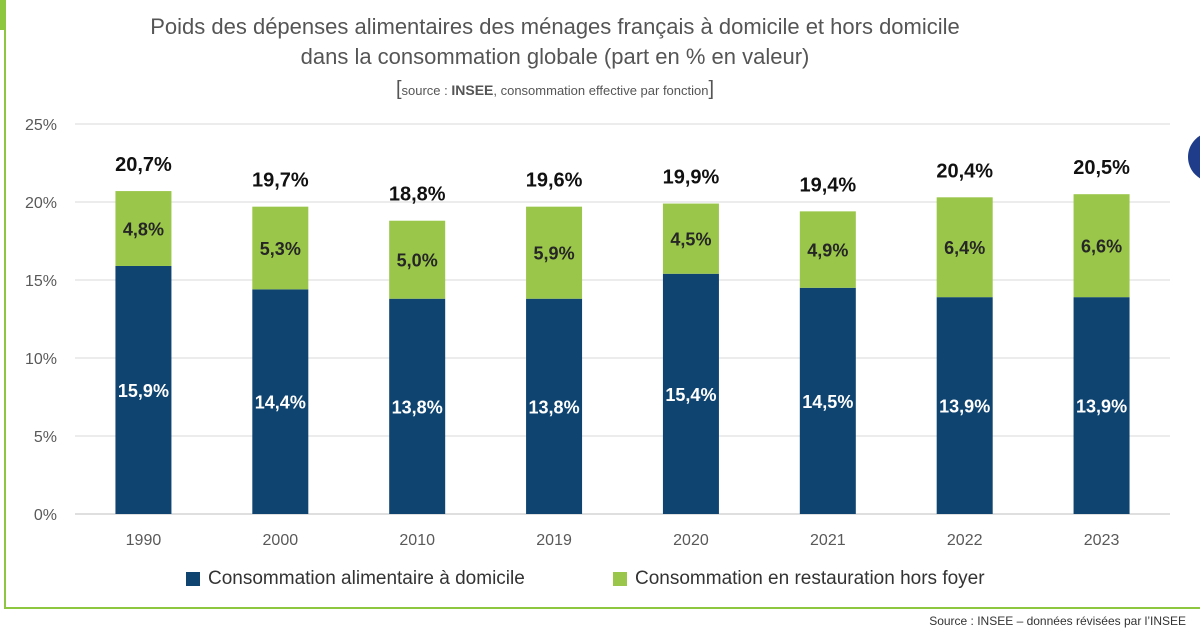 The height and width of the screenshot is (635, 1200). I want to click on accent-bar, so click(2, 15).